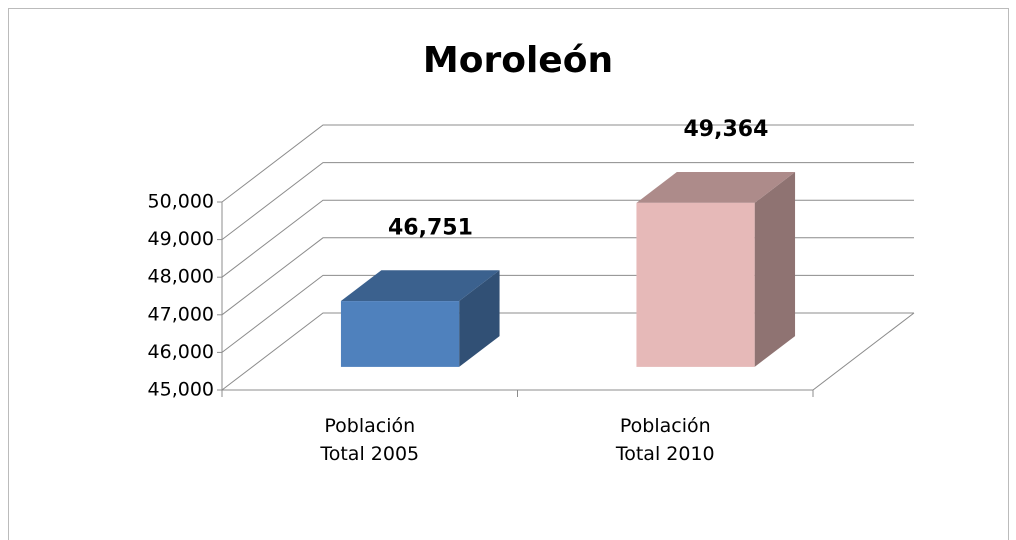 The height and width of the screenshot is (540, 1016). Describe the element at coordinates (181, 314) in the screenshot. I see `y-tick-label: 47,000` at that location.